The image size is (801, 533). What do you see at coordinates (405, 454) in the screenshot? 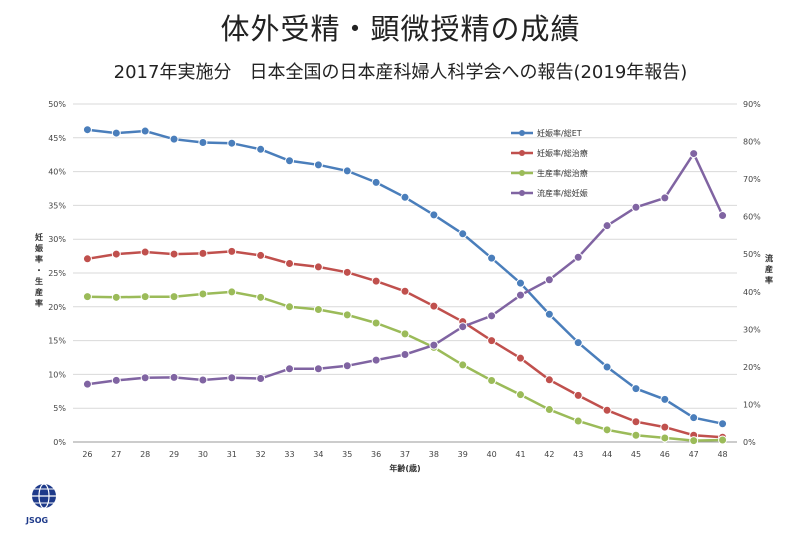
I see `x-tick-label: 37` at bounding box center [405, 454].